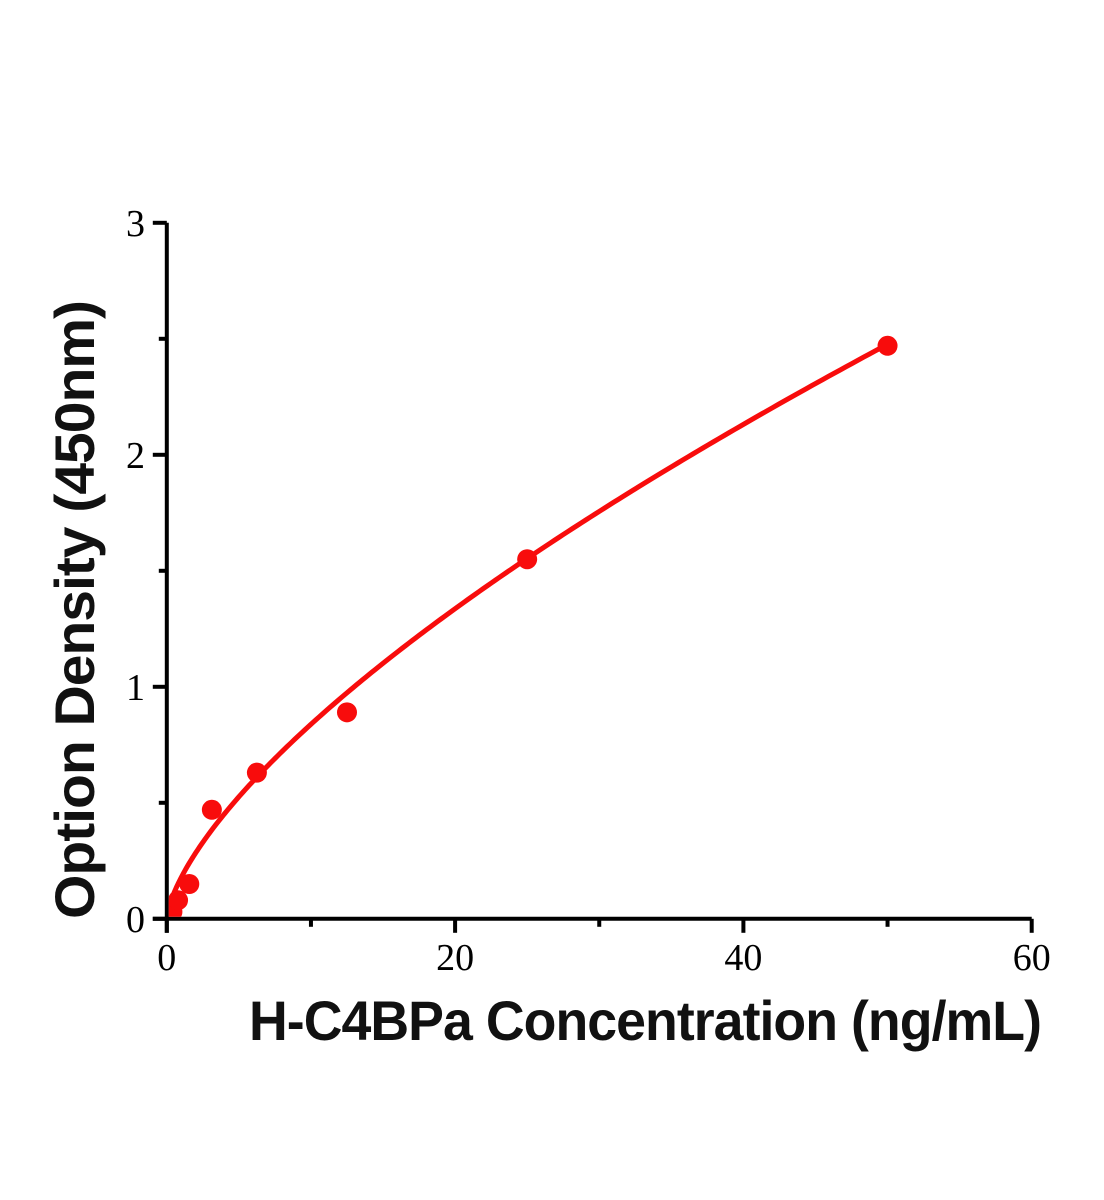 This screenshot has height=1200, width=1104. Describe the element at coordinates (135, 224) in the screenshot. I see `y-tick-label: 3` at that location.